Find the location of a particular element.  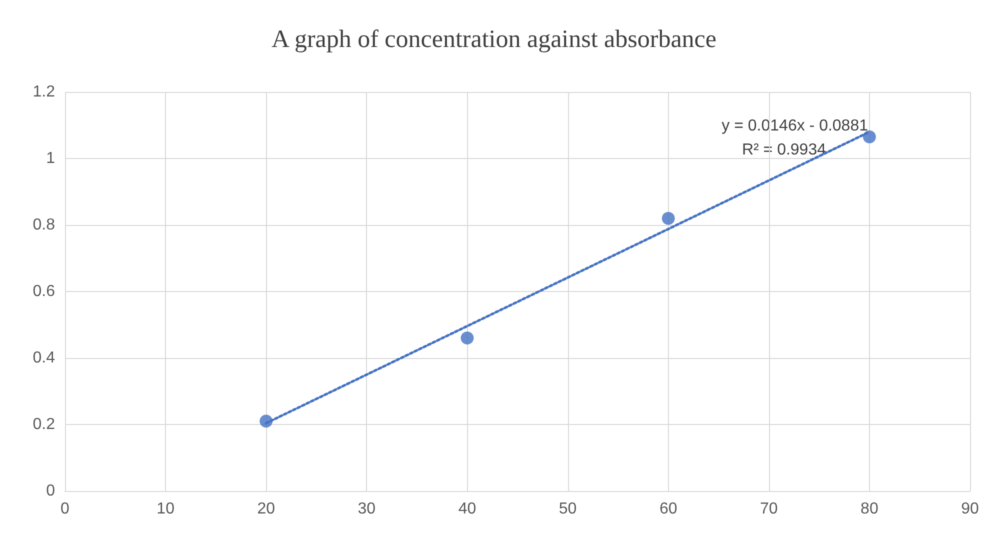

x-tick-label: 0 is located at coordinates (65, 509).